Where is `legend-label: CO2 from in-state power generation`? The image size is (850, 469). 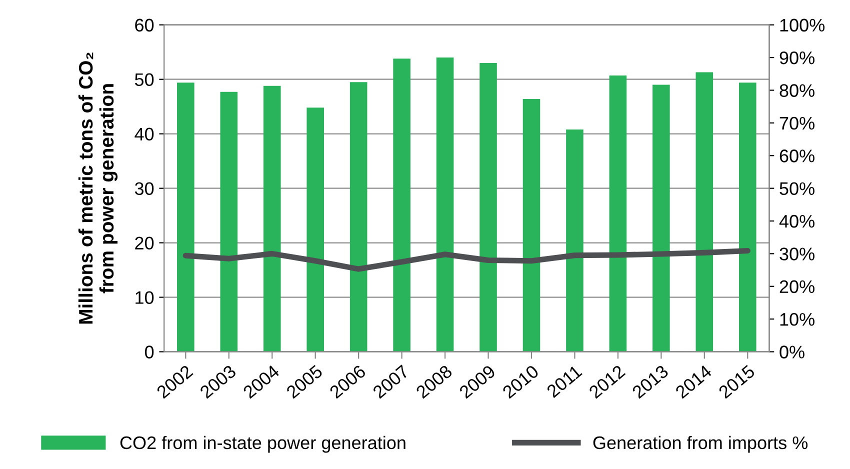 legend-label: CO2 from in-state power generation is located at coordinates (263, 444).